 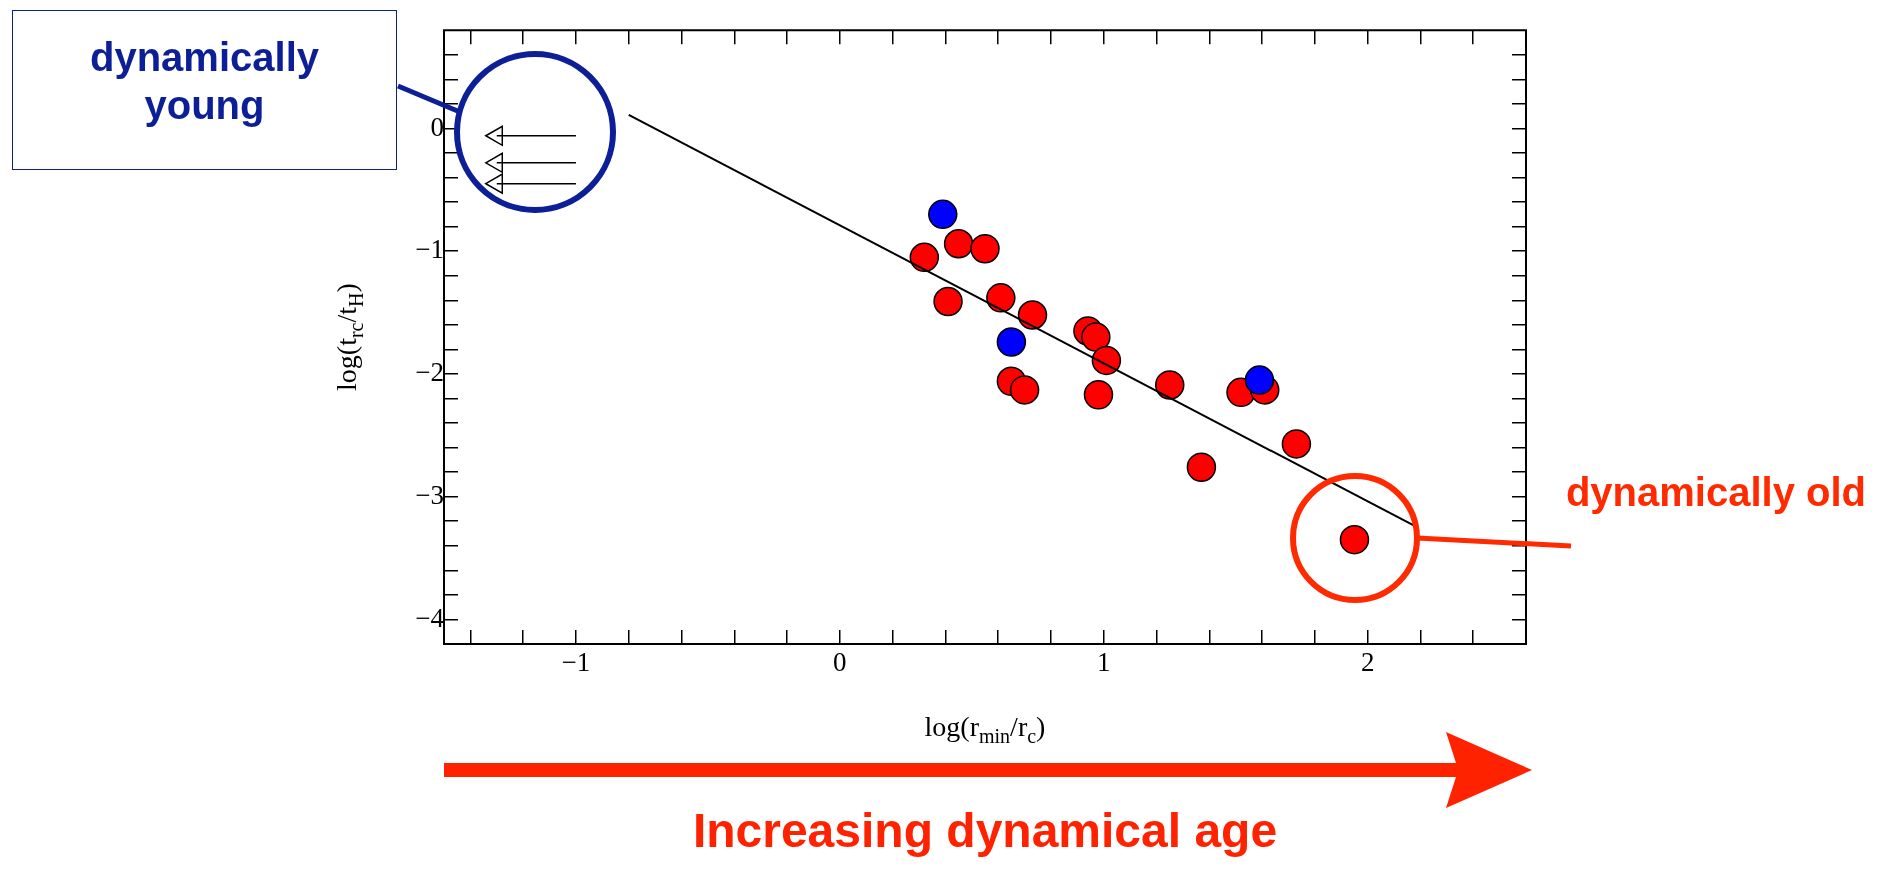 I want to click on y-tick-label: −1, so click(x=429, y=249).